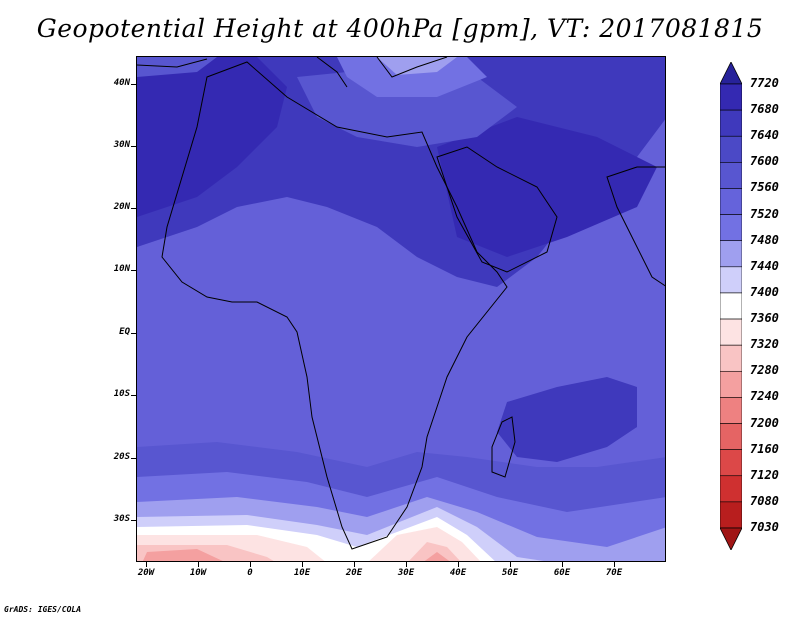 Image resolution: width=800 pixels, height=618 pixels. What do you see at coordinates (503, 447) in the screenshot?
I see `madagascar-coastline` at bounding box center [503, 447].